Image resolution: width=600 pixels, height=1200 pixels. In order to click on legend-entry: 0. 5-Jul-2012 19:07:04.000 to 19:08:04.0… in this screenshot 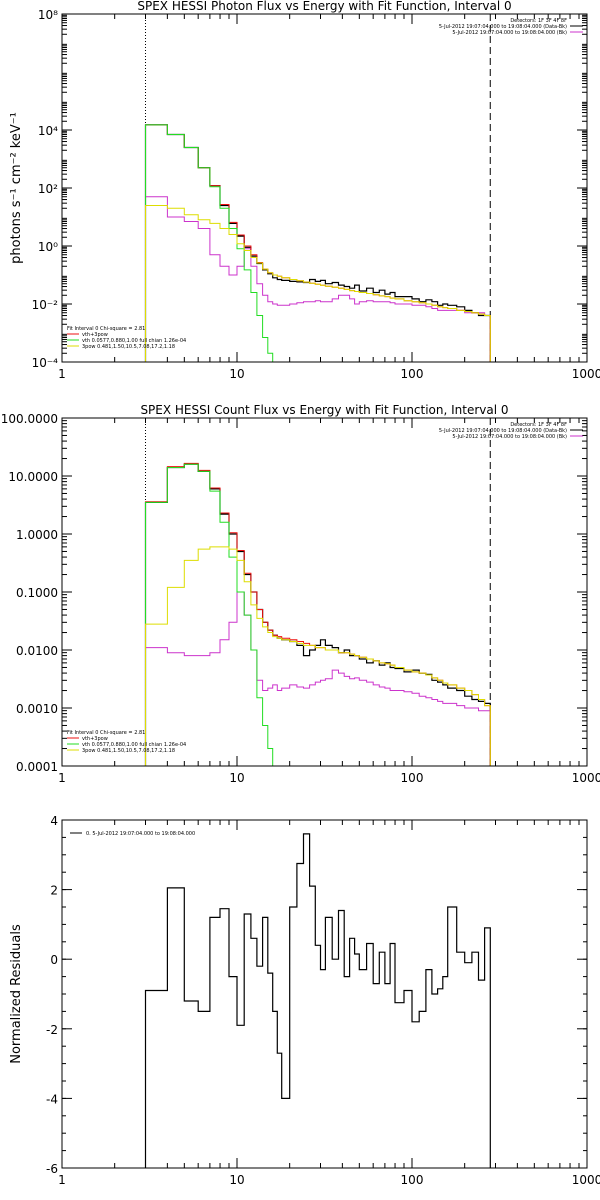, I will do `click(140, 834)`.